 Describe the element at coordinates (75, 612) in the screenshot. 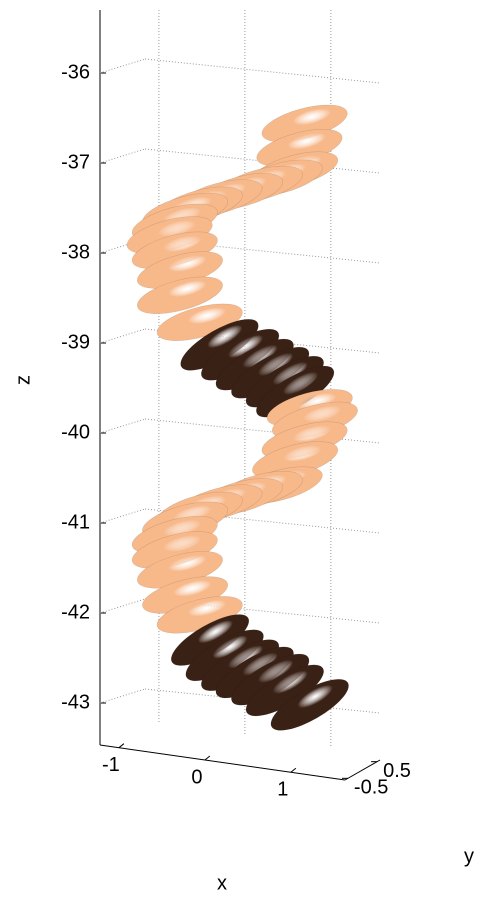

I see `z-tick-label: -42` at that location.